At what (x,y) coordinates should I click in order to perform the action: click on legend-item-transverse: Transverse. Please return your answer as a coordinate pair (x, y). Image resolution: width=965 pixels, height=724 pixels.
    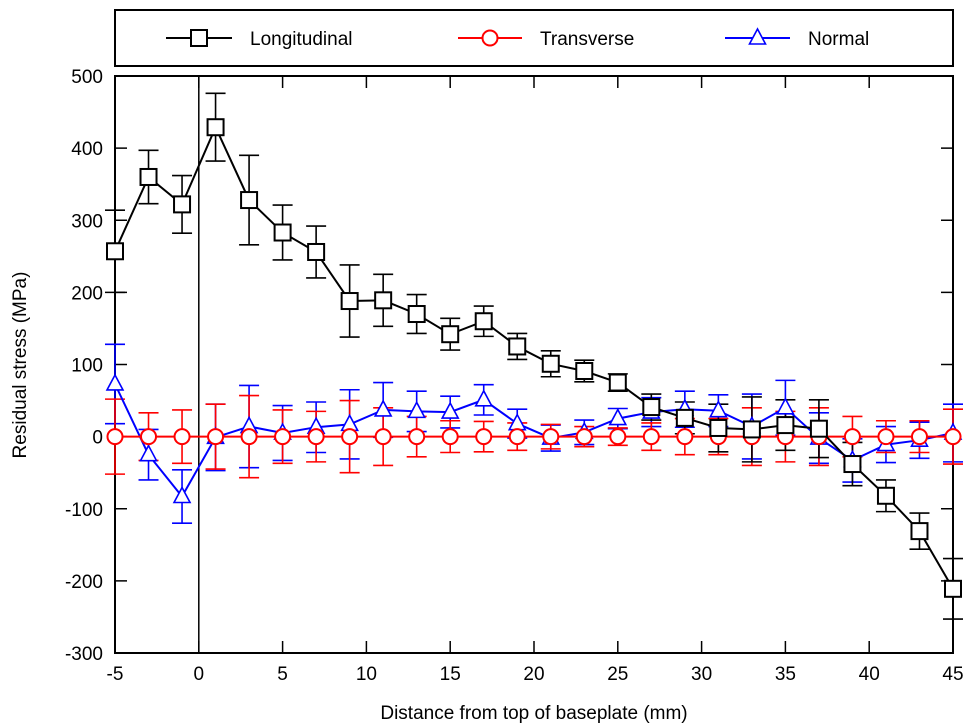
    Looking at the image, I should click on (546, 39).